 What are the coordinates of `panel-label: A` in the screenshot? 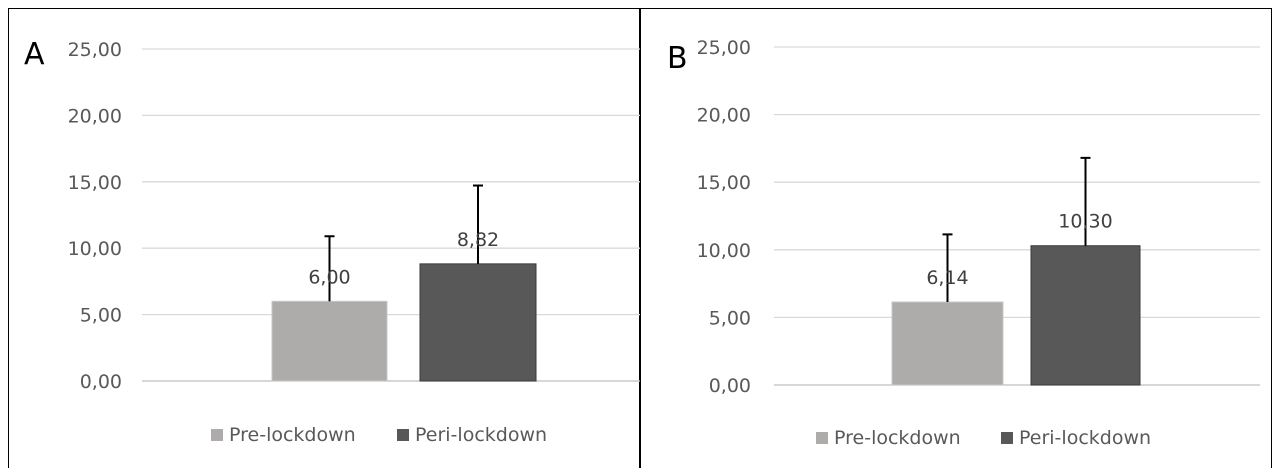 It's located at (34, 54).